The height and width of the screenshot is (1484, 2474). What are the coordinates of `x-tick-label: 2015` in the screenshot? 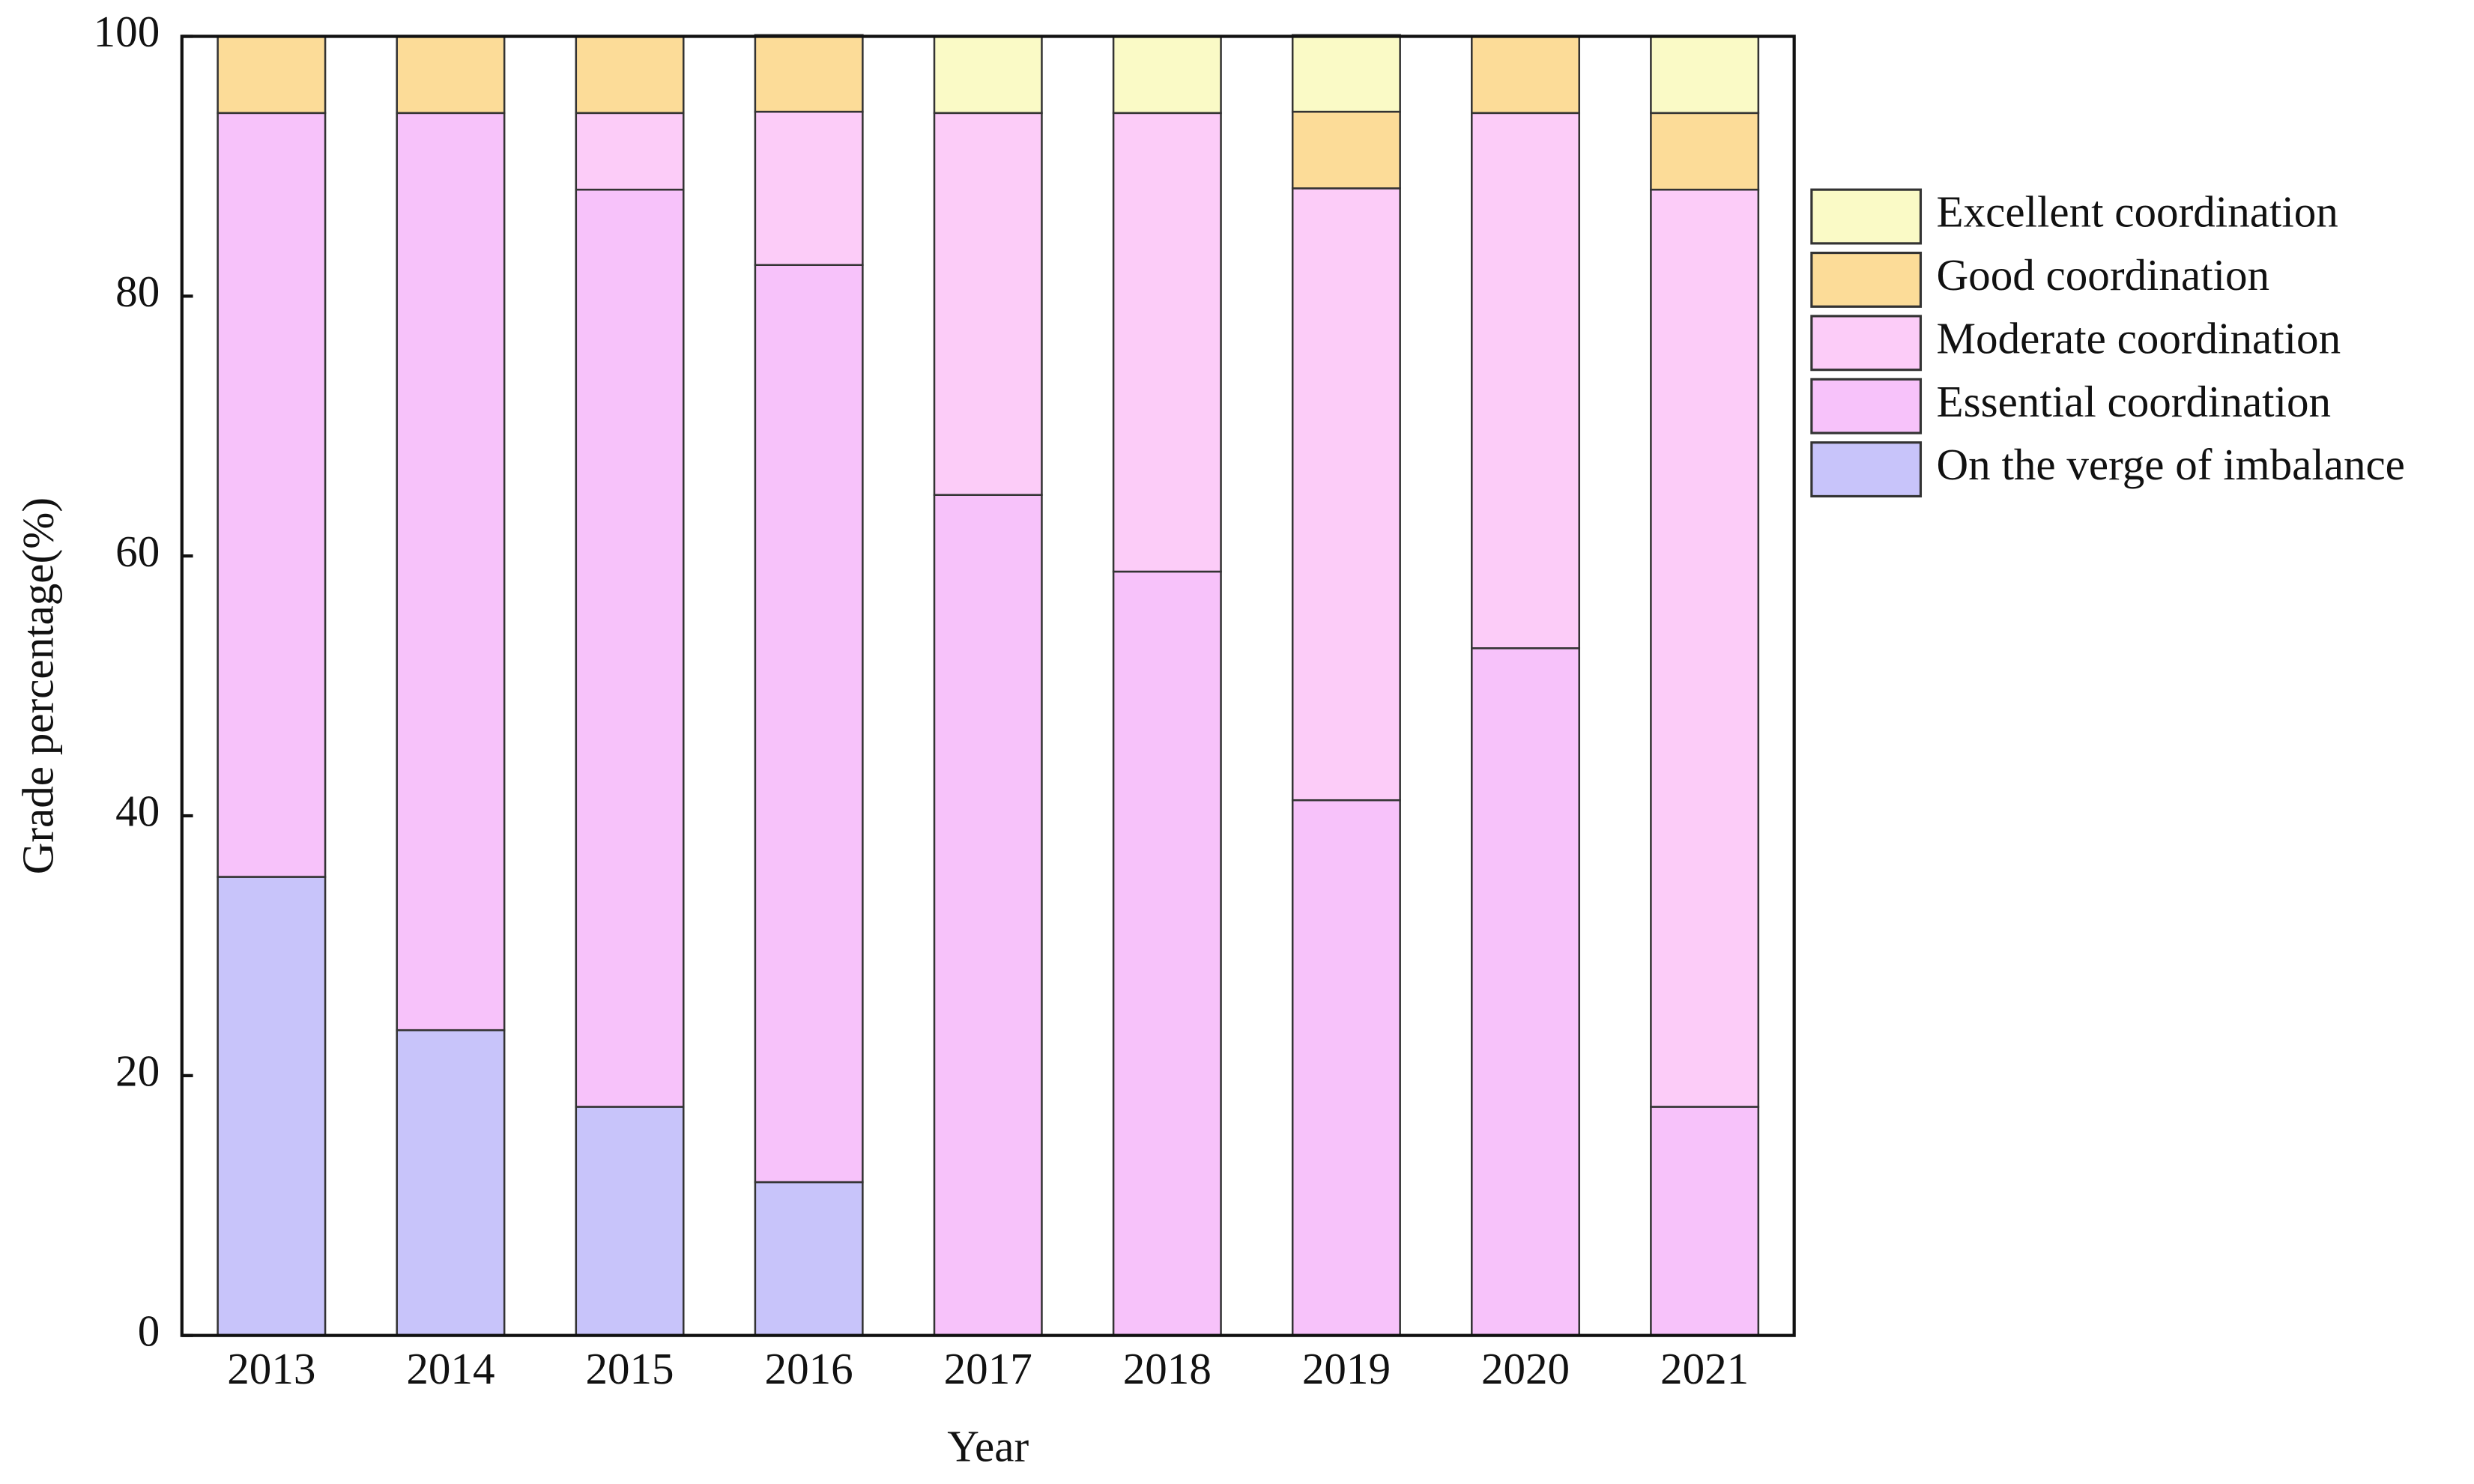 It's located at (629, 1368).